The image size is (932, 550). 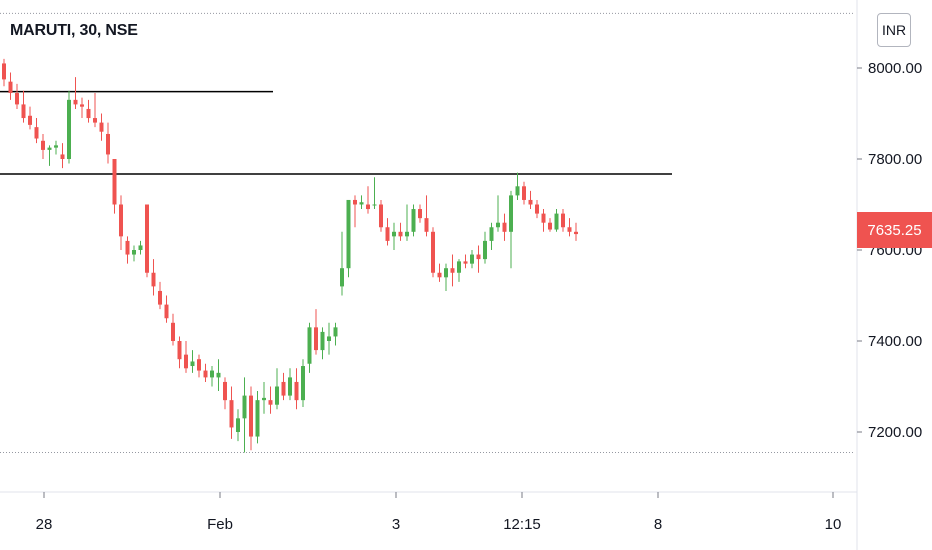 What do you see at coordinates (220, 524) in the screenshot?
I see `x-tick-label: Feb` at bounding box center [220, 524].